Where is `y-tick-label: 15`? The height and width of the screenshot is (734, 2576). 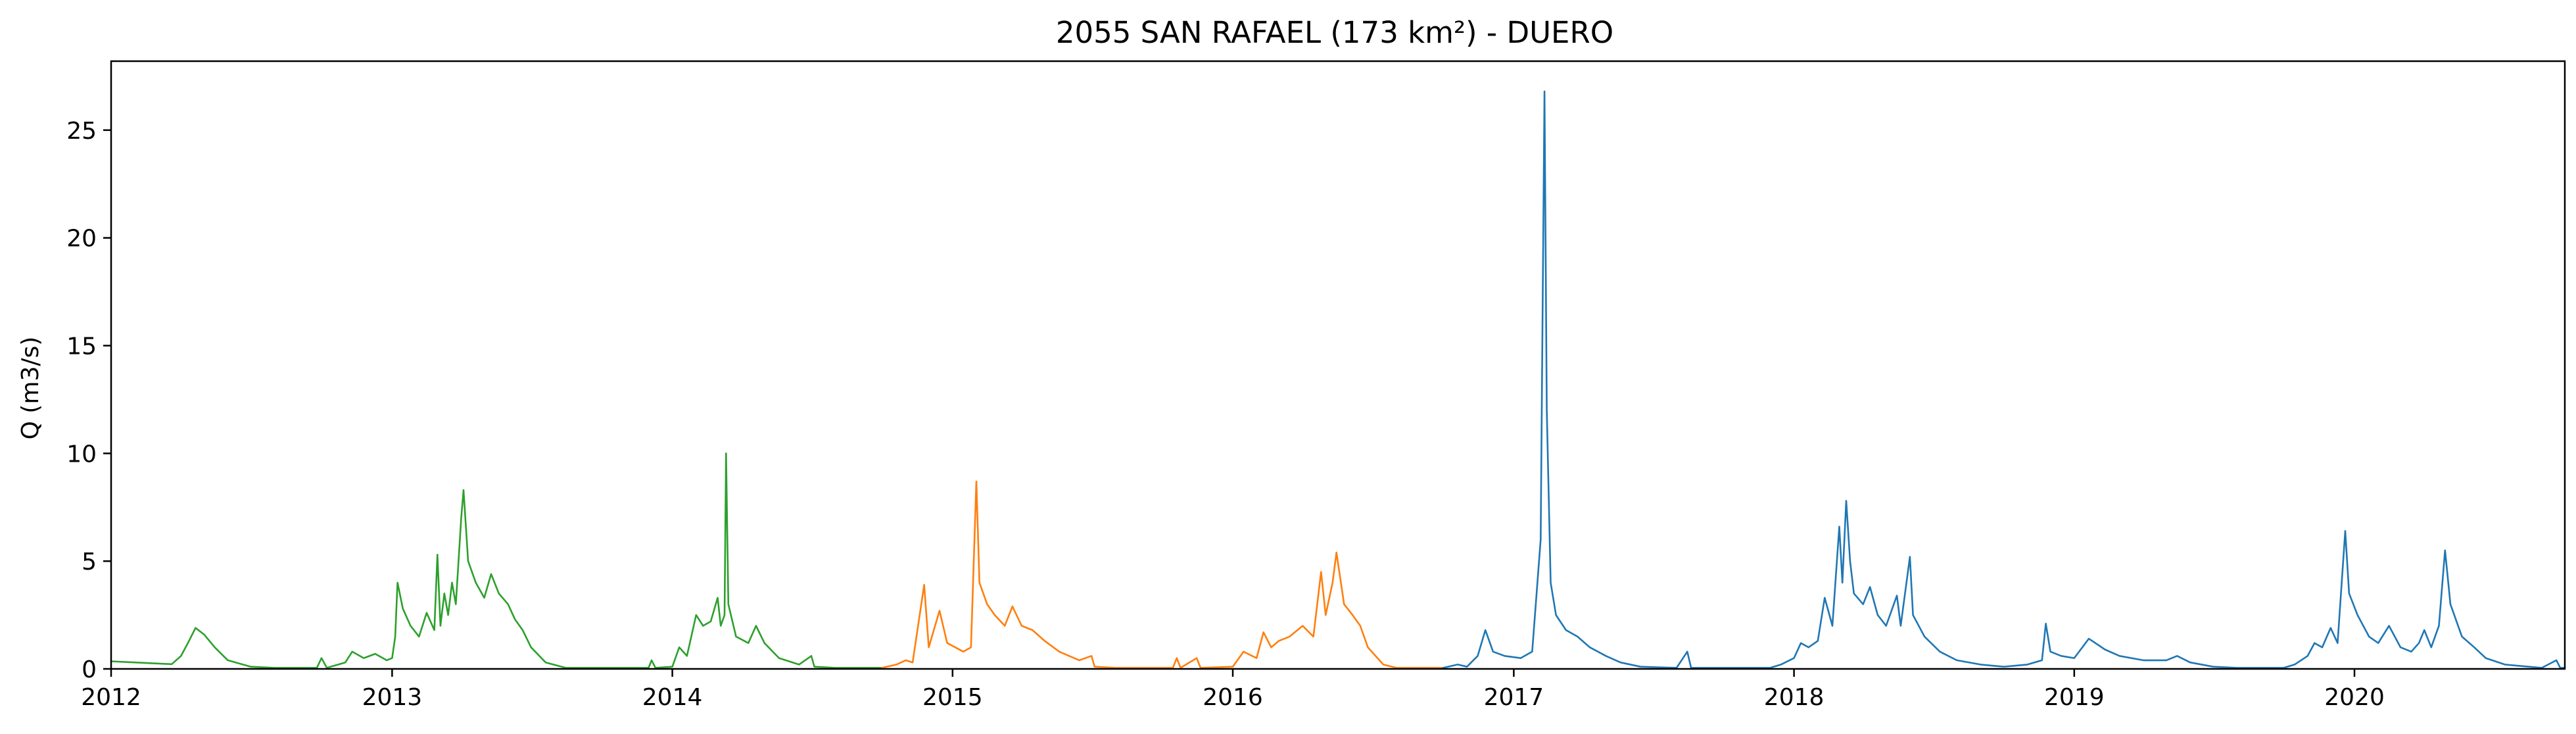 y-tick-label: 15 is located at coordinates (81, 346).